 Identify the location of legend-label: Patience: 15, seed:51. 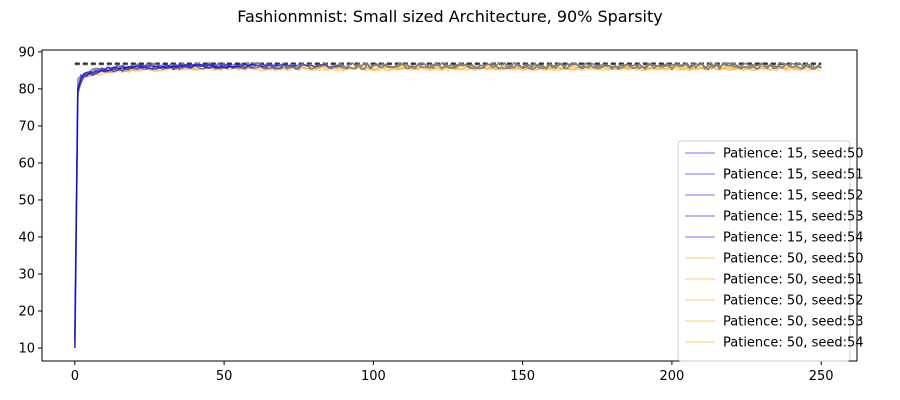
(793, 175).